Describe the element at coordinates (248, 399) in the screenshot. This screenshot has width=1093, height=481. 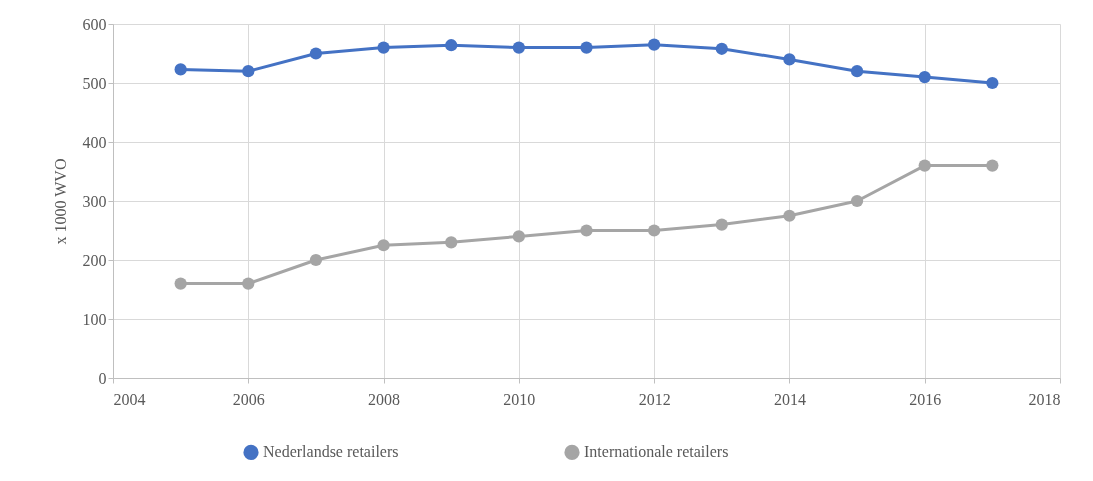
I see `x-tick-label: 2006` at that location.